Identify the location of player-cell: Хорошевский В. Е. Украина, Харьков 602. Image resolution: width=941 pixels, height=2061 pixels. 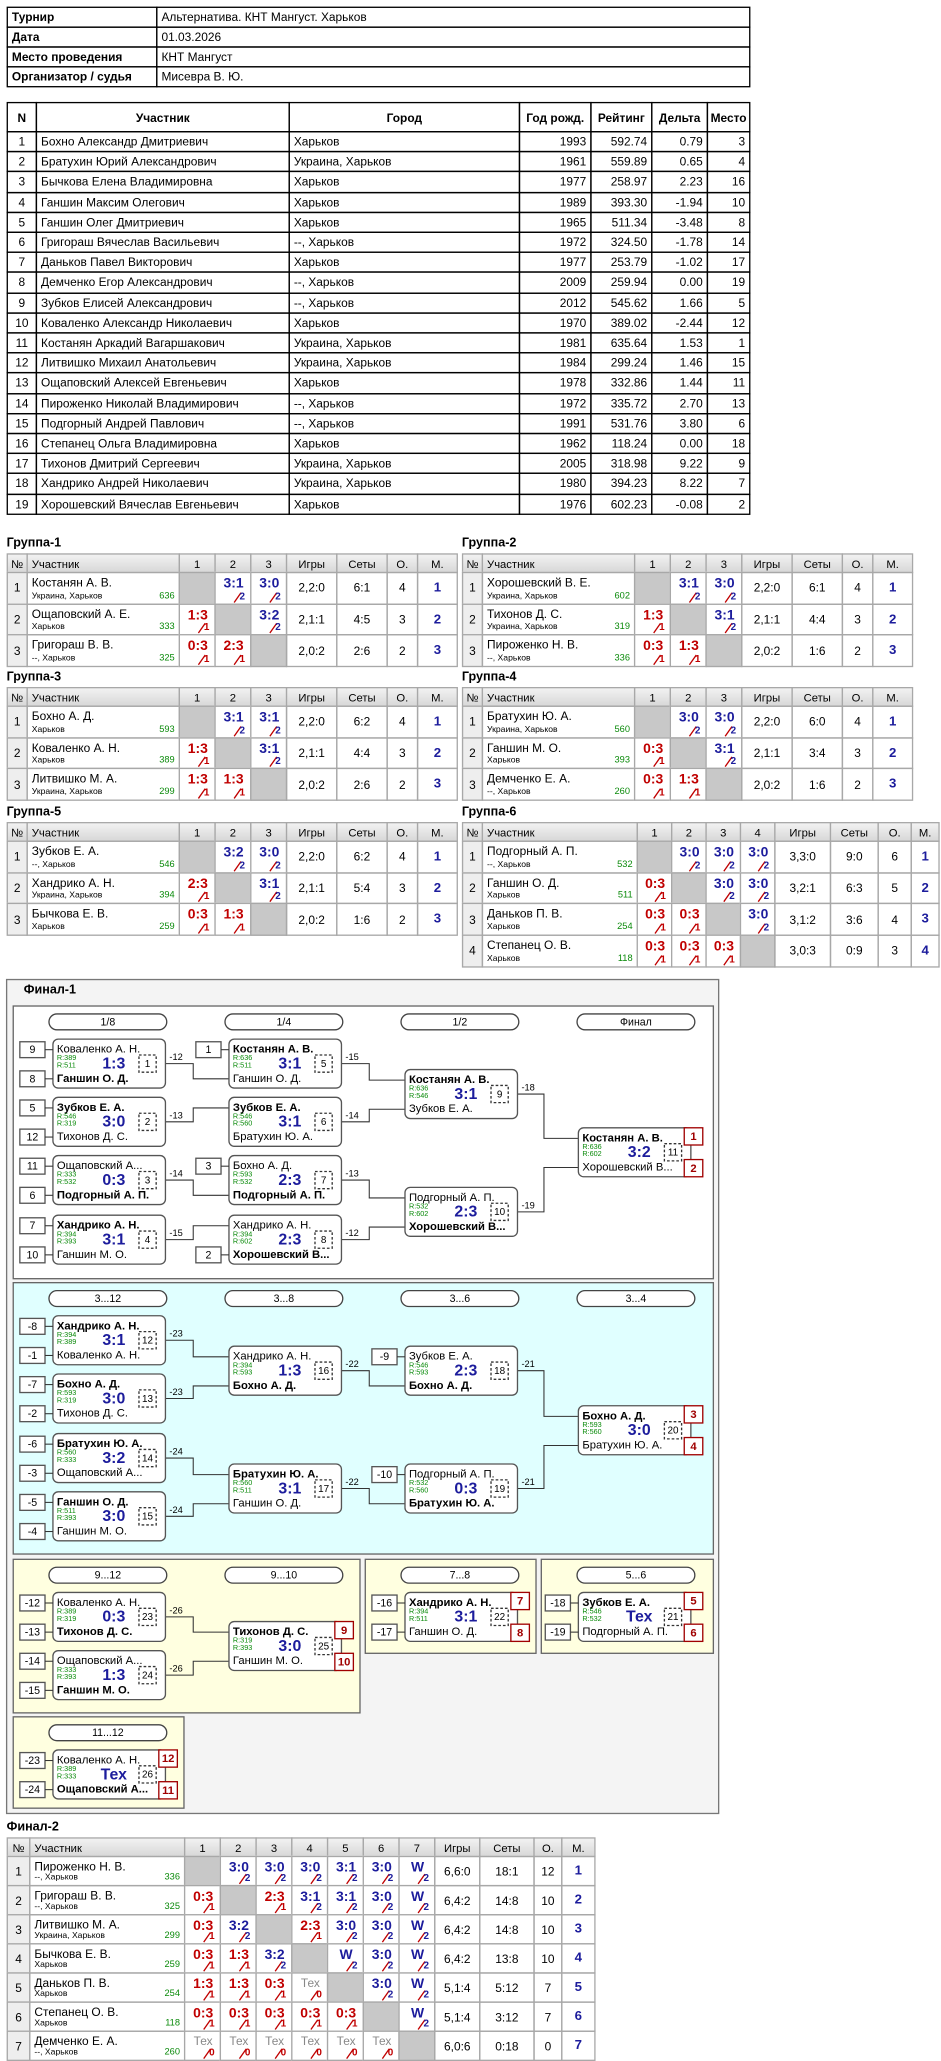
(558, 588).